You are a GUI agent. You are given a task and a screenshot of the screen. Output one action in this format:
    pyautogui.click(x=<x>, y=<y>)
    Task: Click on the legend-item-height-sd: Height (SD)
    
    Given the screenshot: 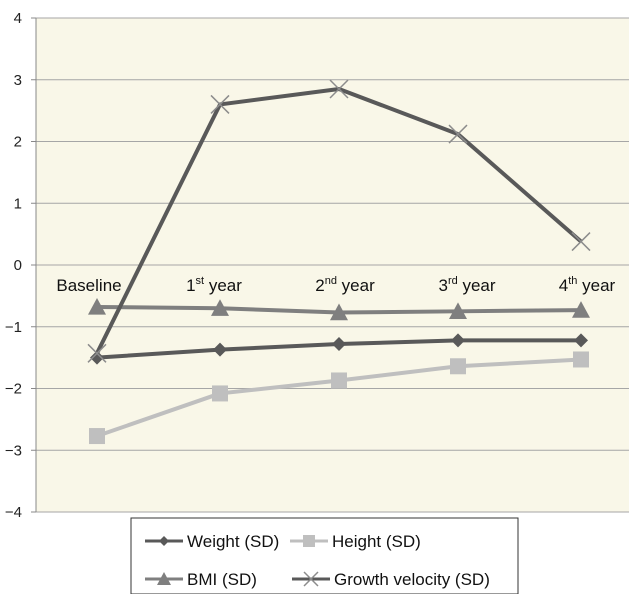 What is the action you would take?
    pyautogui.click(x=355, y=541)
    